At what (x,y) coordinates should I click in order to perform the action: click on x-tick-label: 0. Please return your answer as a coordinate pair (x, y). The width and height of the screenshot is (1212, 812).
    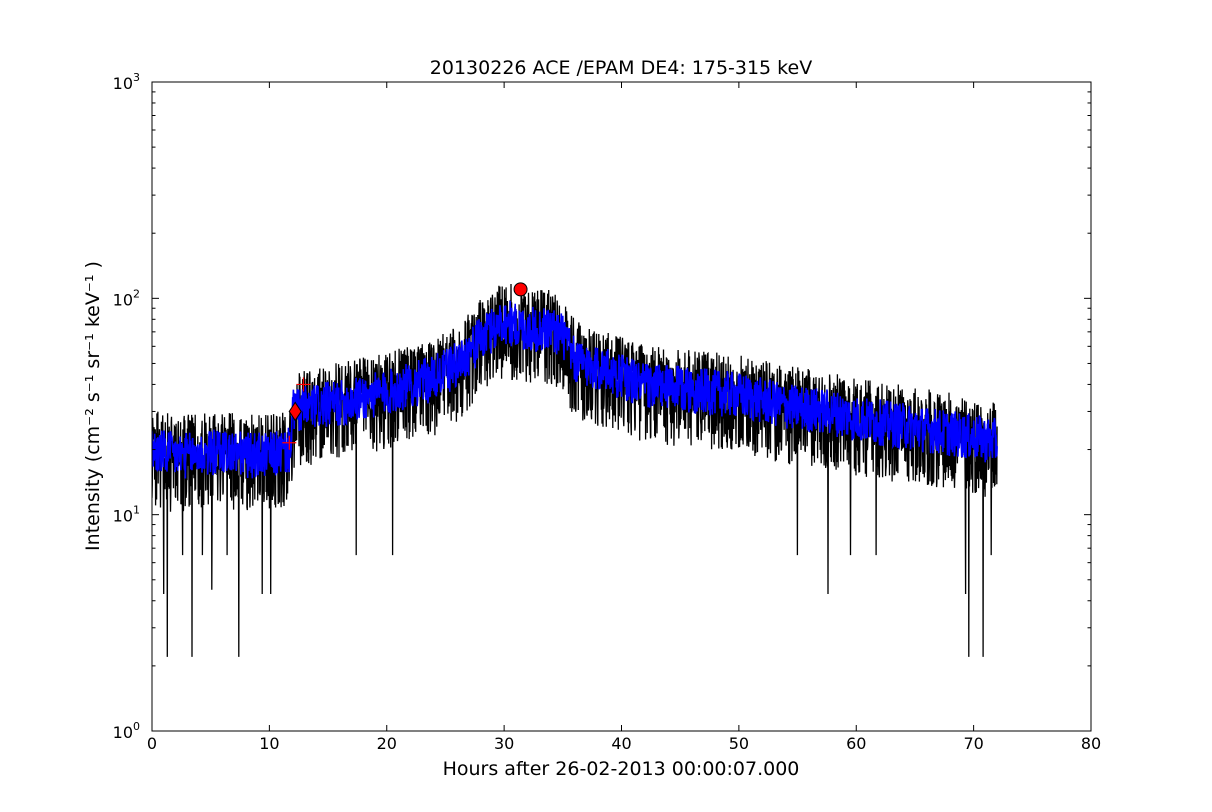
    Looking at the image, I should click on (152, 743).